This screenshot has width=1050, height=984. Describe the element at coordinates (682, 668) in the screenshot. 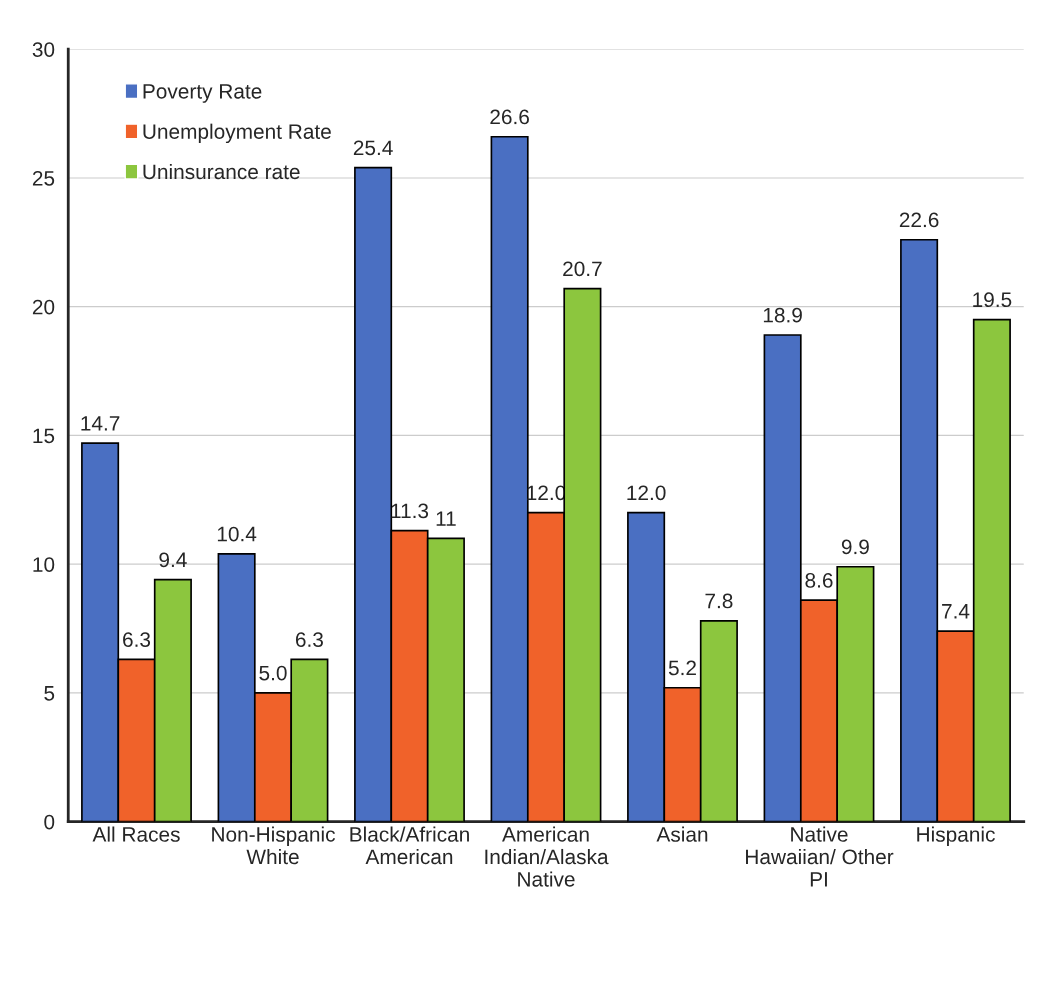

I see `data-label: 5.2` at that location.